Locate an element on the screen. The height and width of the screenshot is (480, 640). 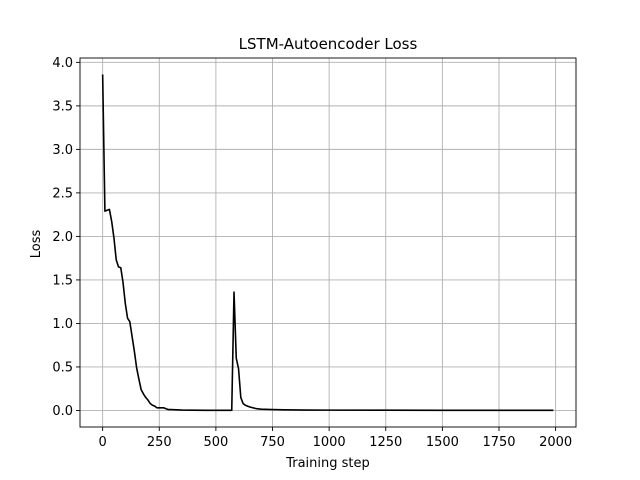
y-axis-label: Loss is located at coordinates (36, 244).